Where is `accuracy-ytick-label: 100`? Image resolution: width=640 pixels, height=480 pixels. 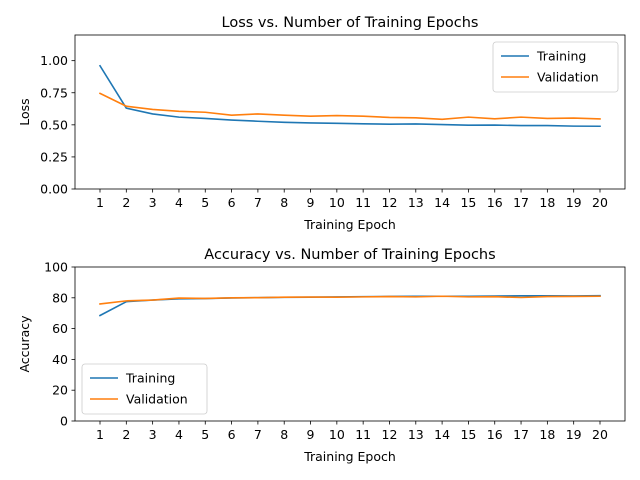
accuracy-ytick-label: 100 is located at coordinates (56, 267).